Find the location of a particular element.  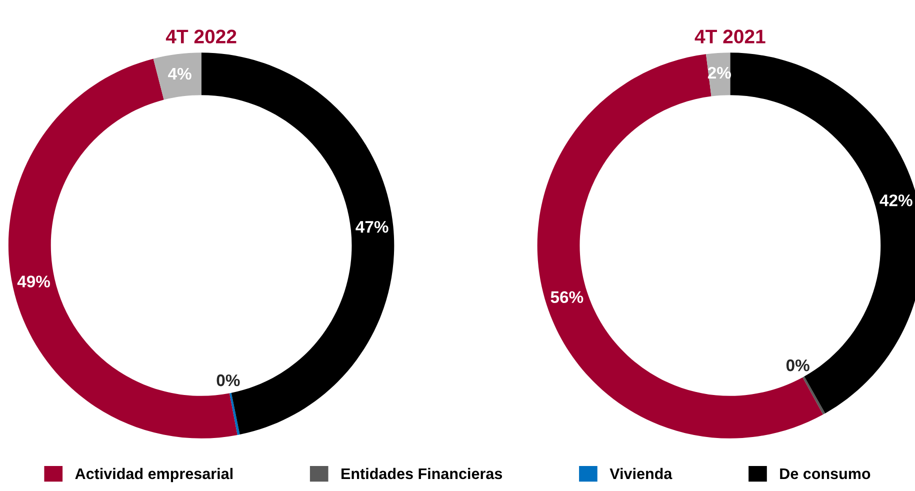

legend-label: Entidades Financieras is located at coordinates (422, 474).